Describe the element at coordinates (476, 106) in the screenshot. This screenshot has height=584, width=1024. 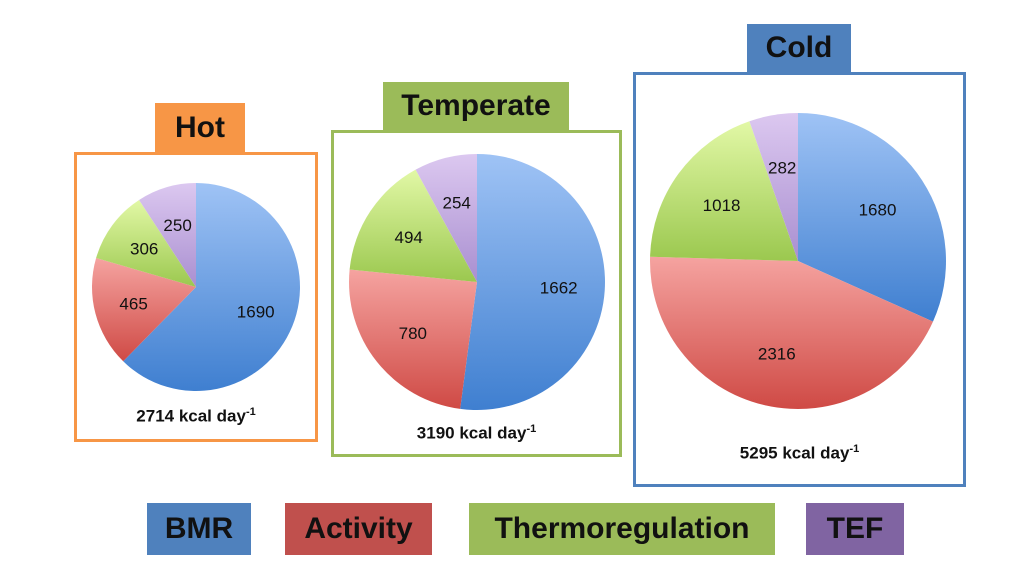
I see `temperate-title: Temperate` at that location.